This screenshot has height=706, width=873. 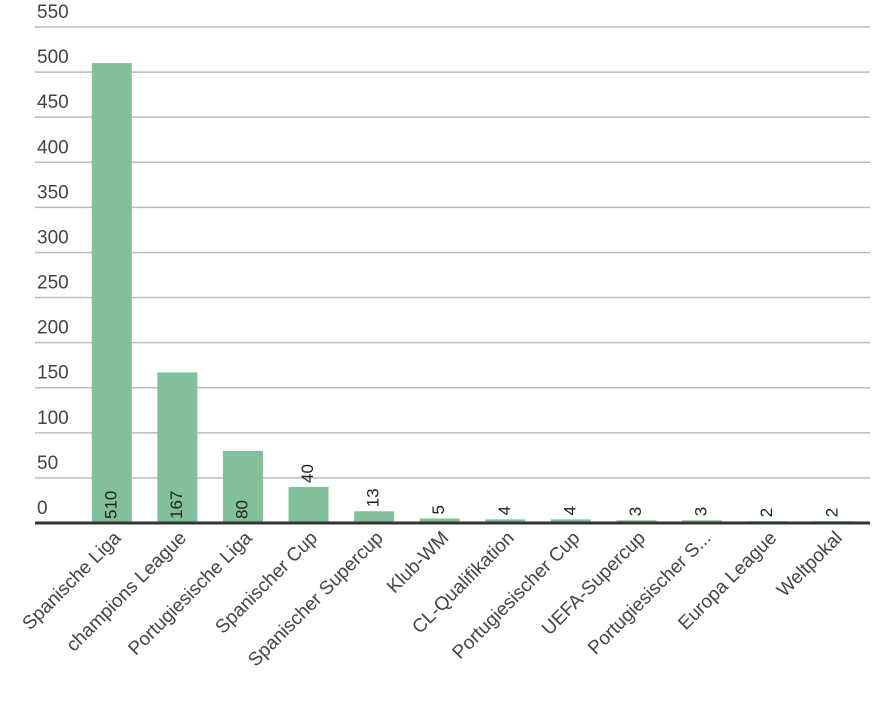 I want to click on x-tick-label: Portugiesische Liga, so click(x=190, y=593).